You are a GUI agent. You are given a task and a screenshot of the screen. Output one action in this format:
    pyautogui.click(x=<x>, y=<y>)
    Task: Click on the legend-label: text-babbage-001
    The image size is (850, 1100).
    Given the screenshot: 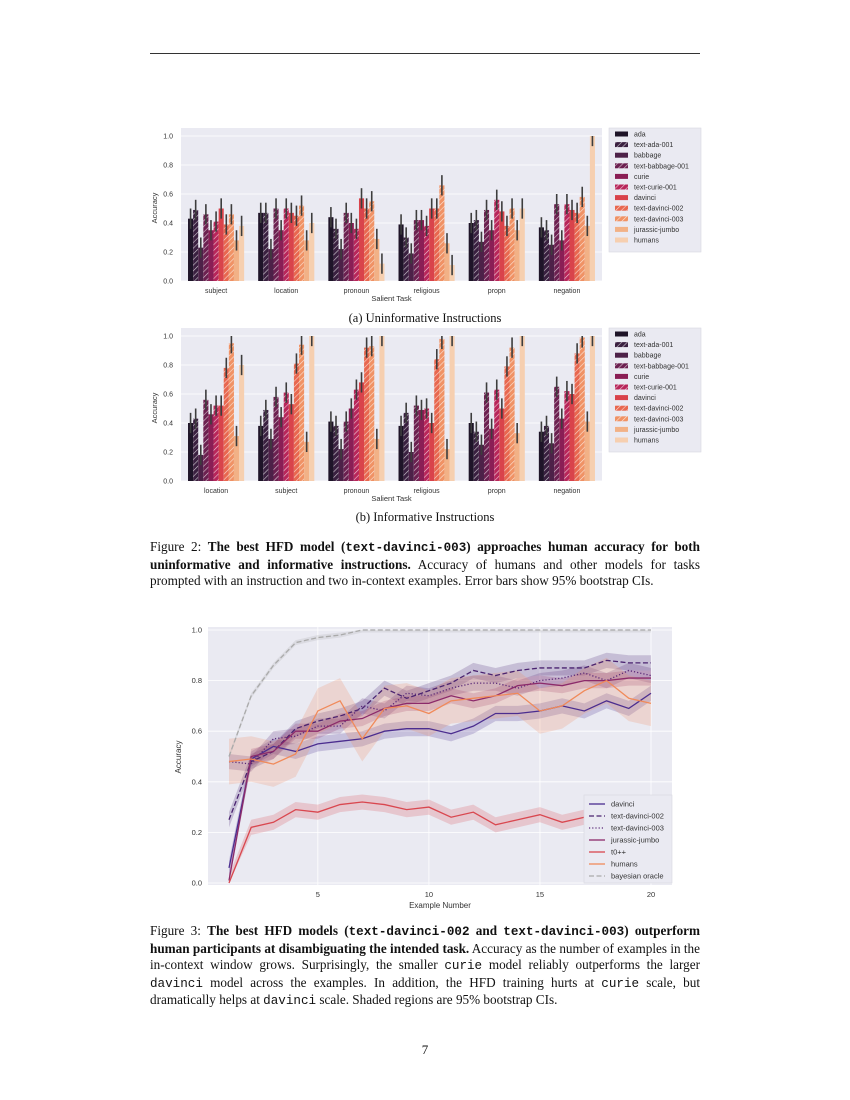 What is the action you would take?
    pyautogui.click(x=661, y=166)
    